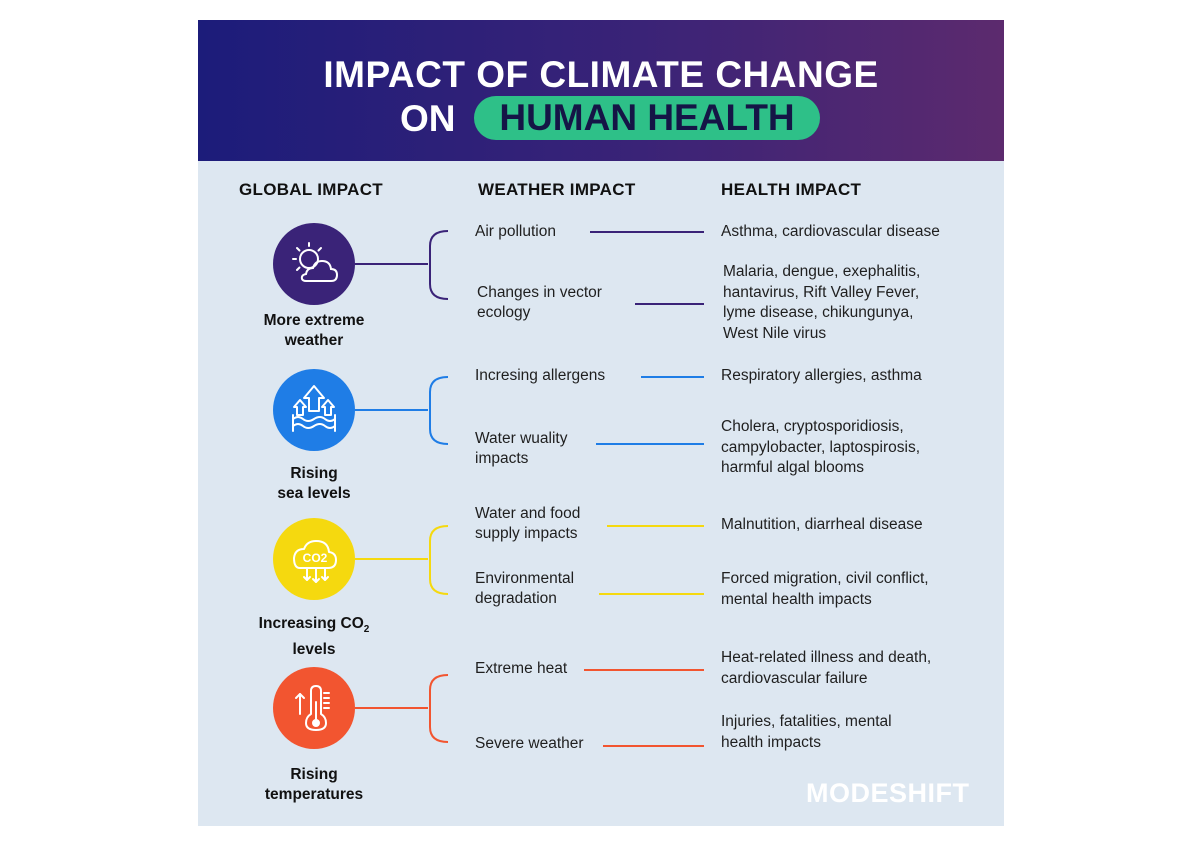  What do you see at coordinates (311, 189) in the screenshot?
I see `column-header-global: GLOBAL IMPACT` at bounding box center [311, 189].